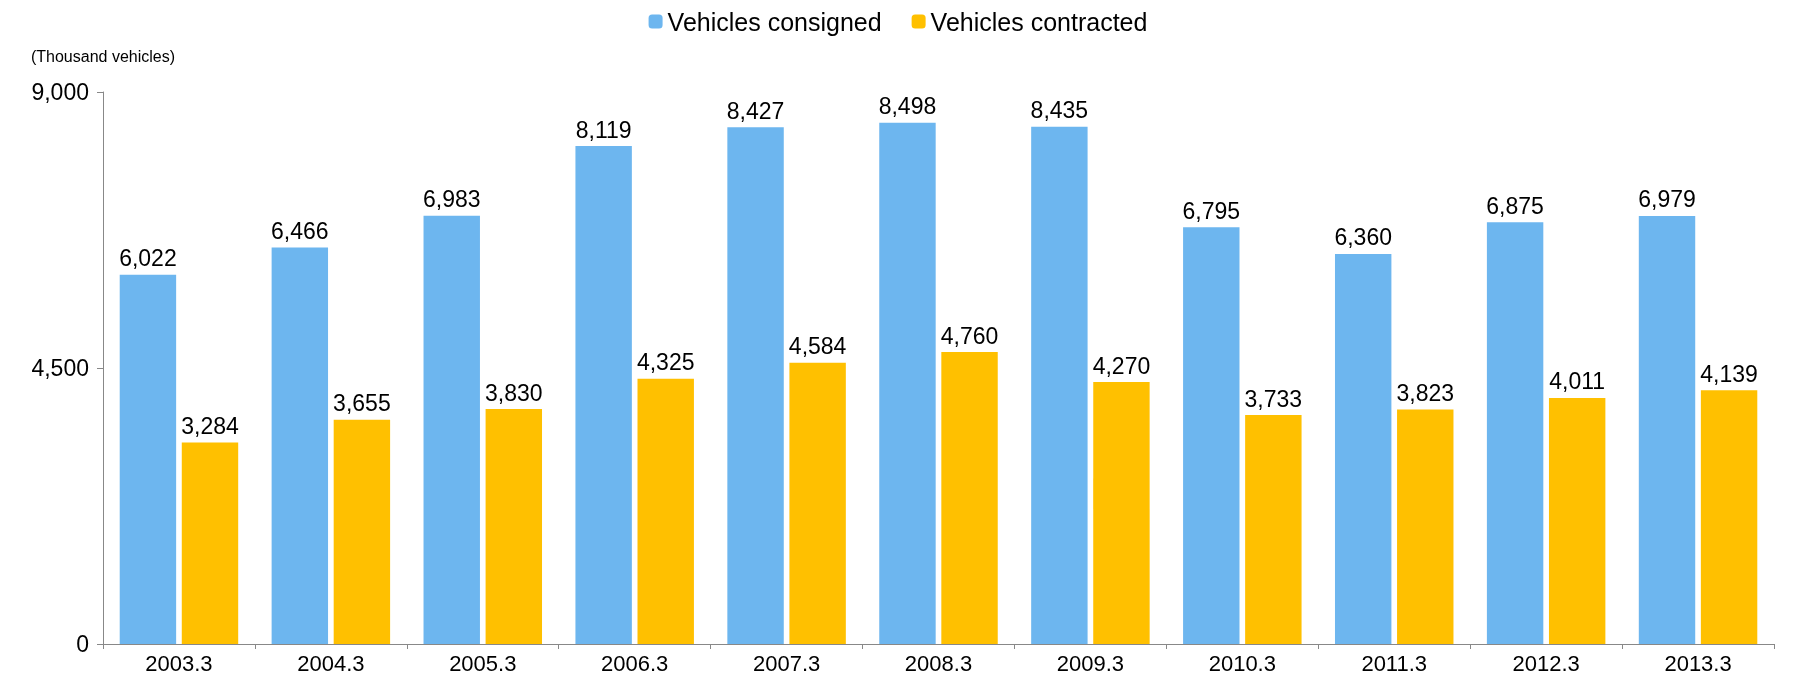 This screenshot has height=699, width=1796. Describe the element at coordinates (1667, 199) in the screenshot. I see `data-label: 6,979` at that location.